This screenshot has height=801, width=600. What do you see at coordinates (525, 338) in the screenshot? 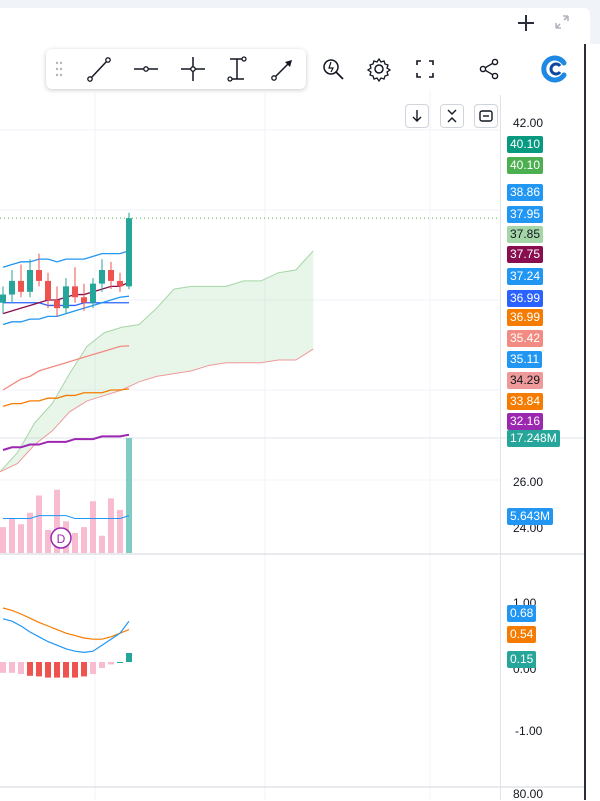
I see `price-label-9: 35.42` at bounding box center [525, 338].